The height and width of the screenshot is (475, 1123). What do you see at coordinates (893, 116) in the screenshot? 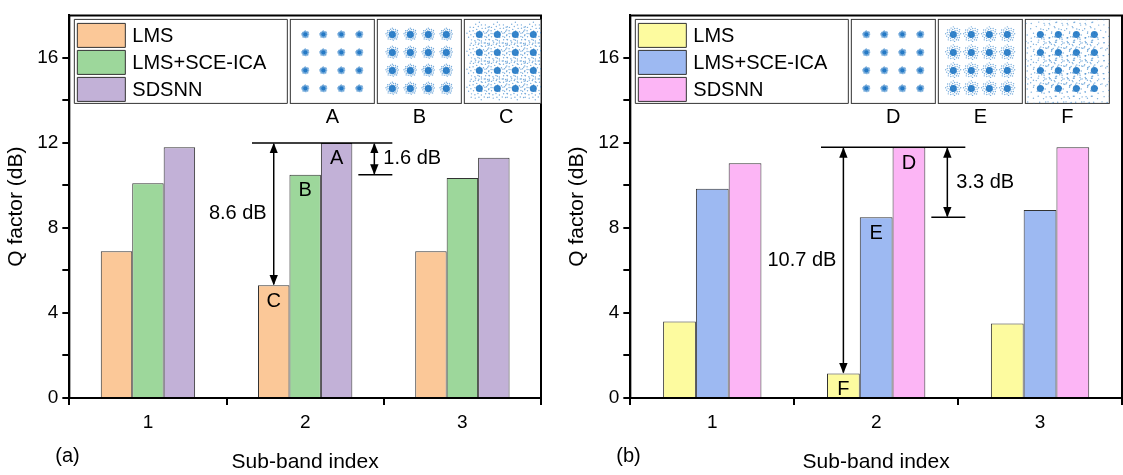
I see `annotation: D` at bounding box center [893, 116].